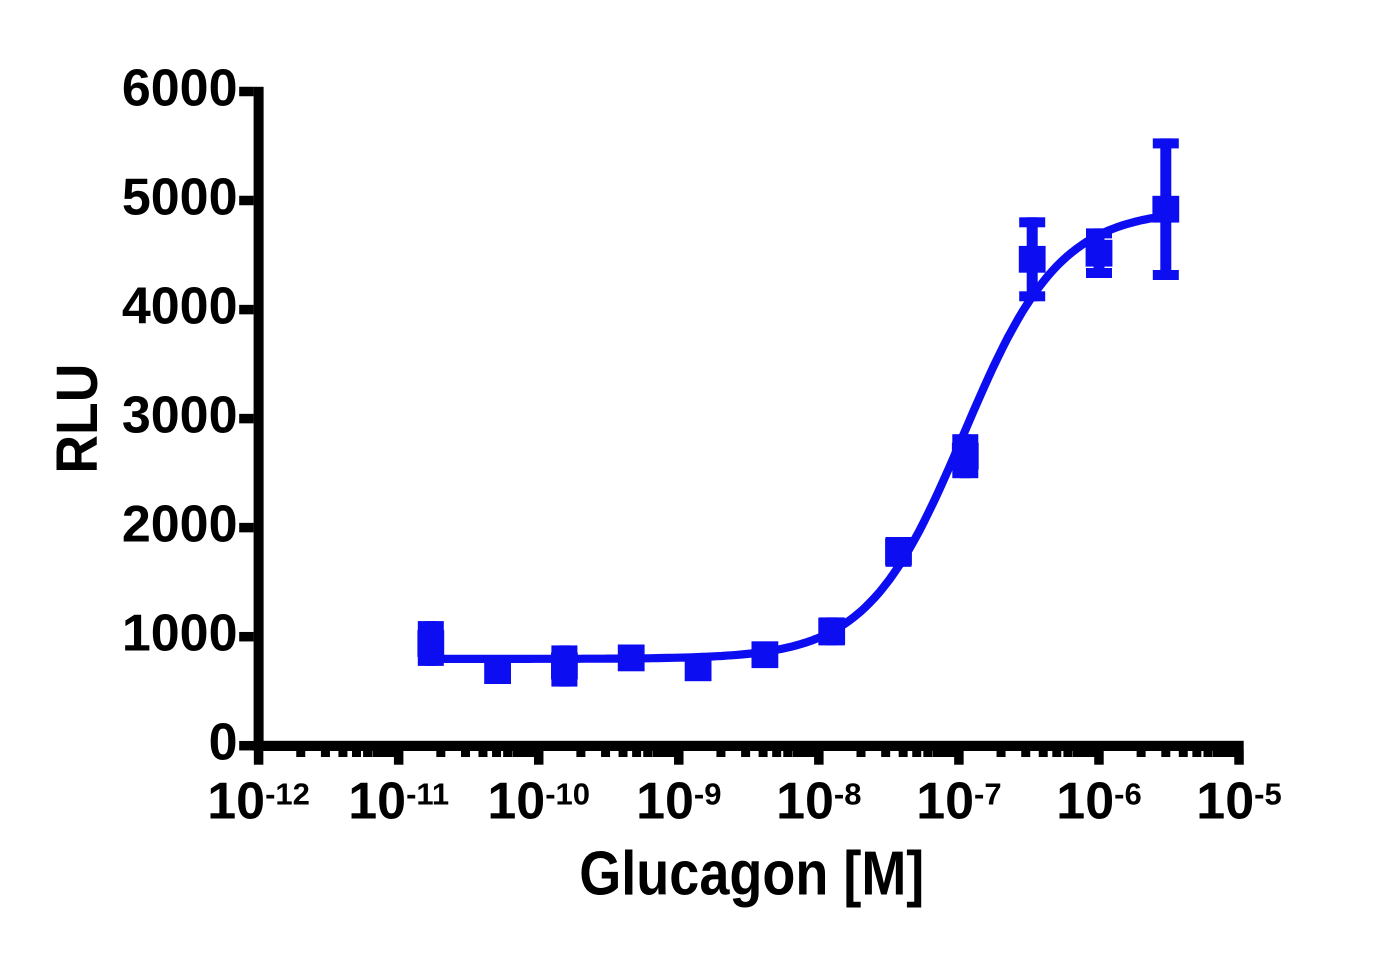  I want to click on svg-text: 5000, so click(180, 198).